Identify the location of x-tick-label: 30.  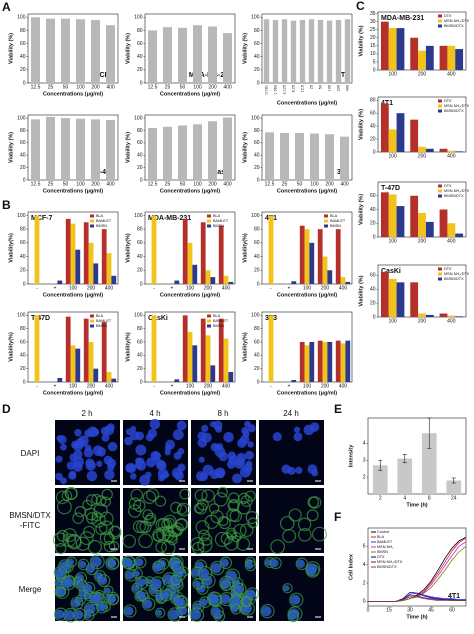
(410, 610).